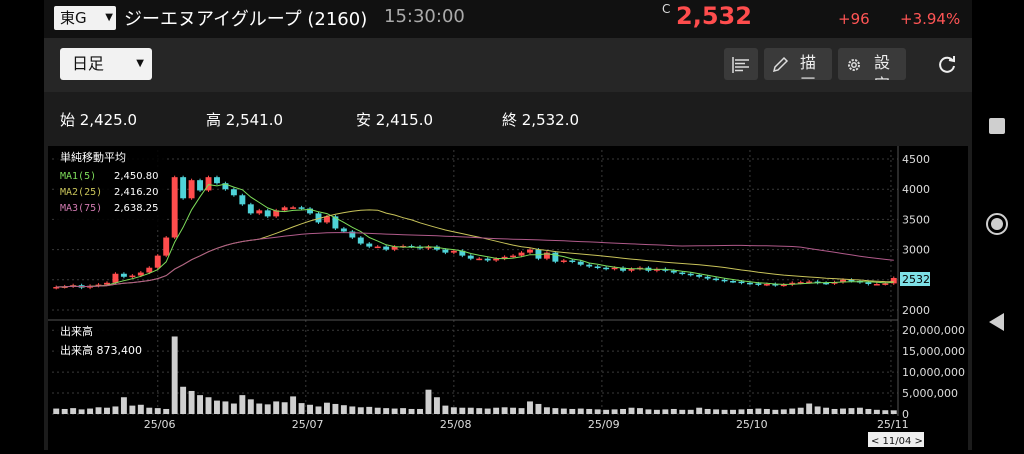 The height and width of the screenshot is (454, 1024). What do you see at coordinates (456, 424) in the screenshot?
I see `date-tick-label: 25/08` at bounding box center [456, 424].